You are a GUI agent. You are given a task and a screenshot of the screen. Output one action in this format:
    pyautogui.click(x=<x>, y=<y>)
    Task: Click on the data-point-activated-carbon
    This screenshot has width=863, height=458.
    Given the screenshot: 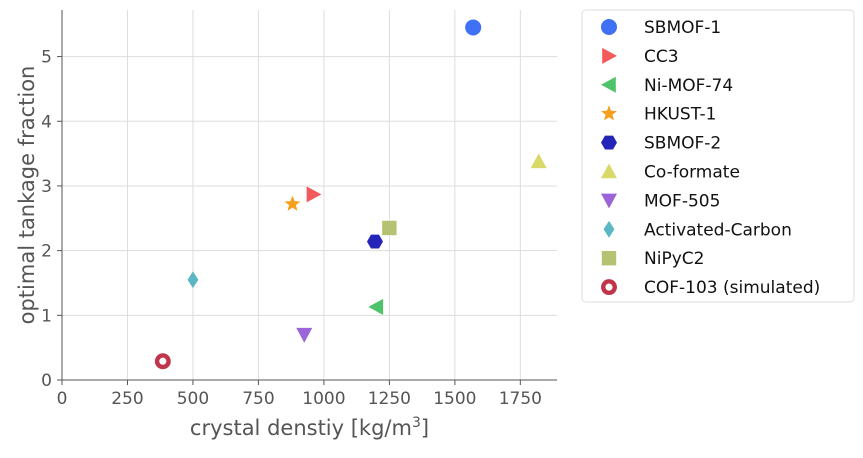 What is the action you would take?
    pyautogui.click(x=193, y=280)
    